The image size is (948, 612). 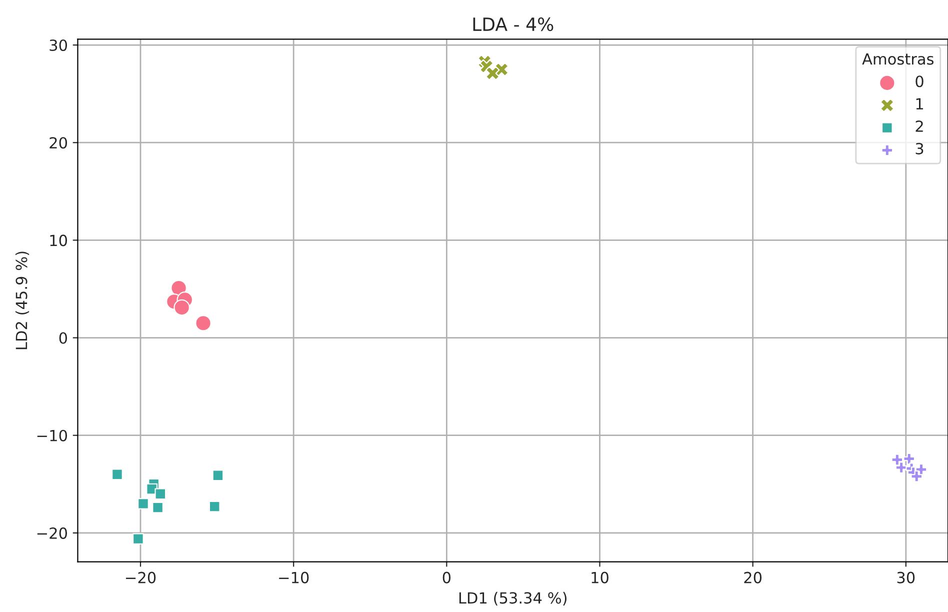 What do you see at coordinates (141, 578) in the screenshot?
I see `x-tick-label: −20` at bounding box center [141, 578].